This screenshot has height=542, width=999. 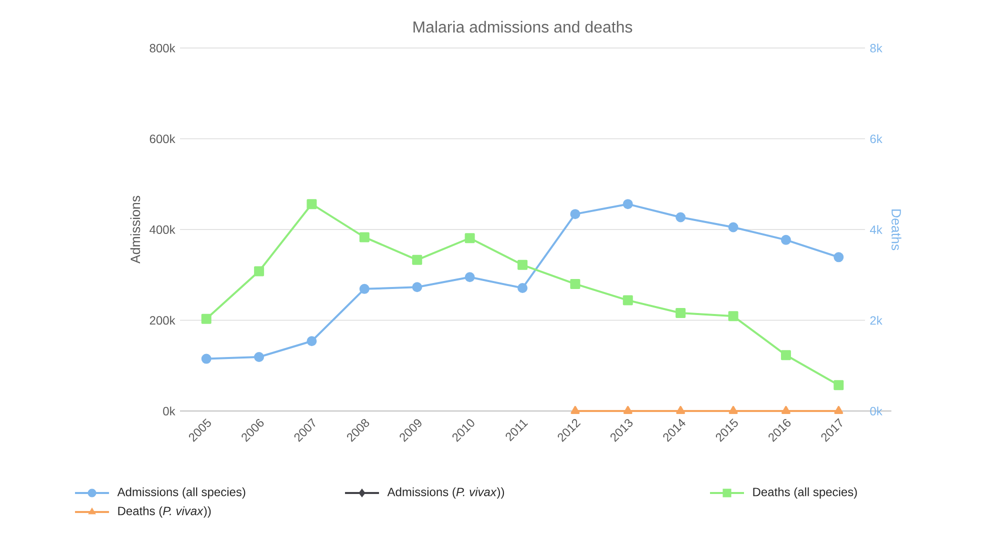 I want to click on legend-label: Deaths (P. vivax)), so click(x=164, y=512).